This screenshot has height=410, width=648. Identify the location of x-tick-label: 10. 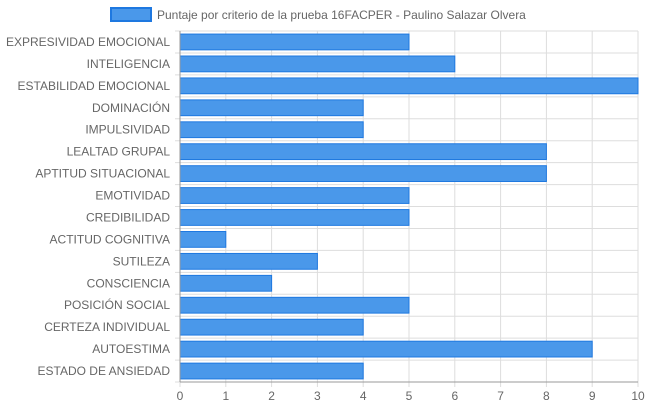
(638, 396).